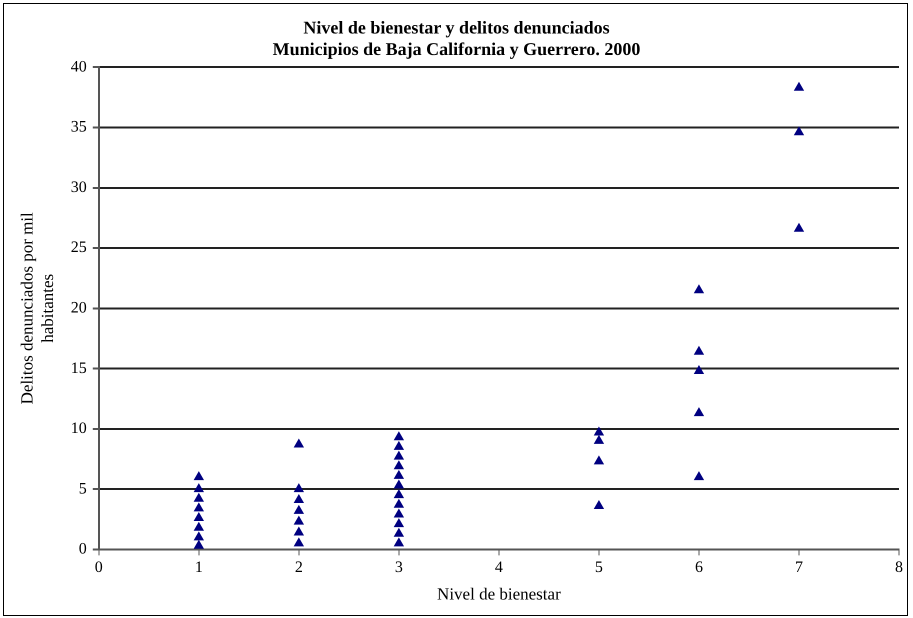  What do you see at coordinates (498, 567) in the screenshot?
I see `x-tick-label: 4` at bounding box center [498, 567].